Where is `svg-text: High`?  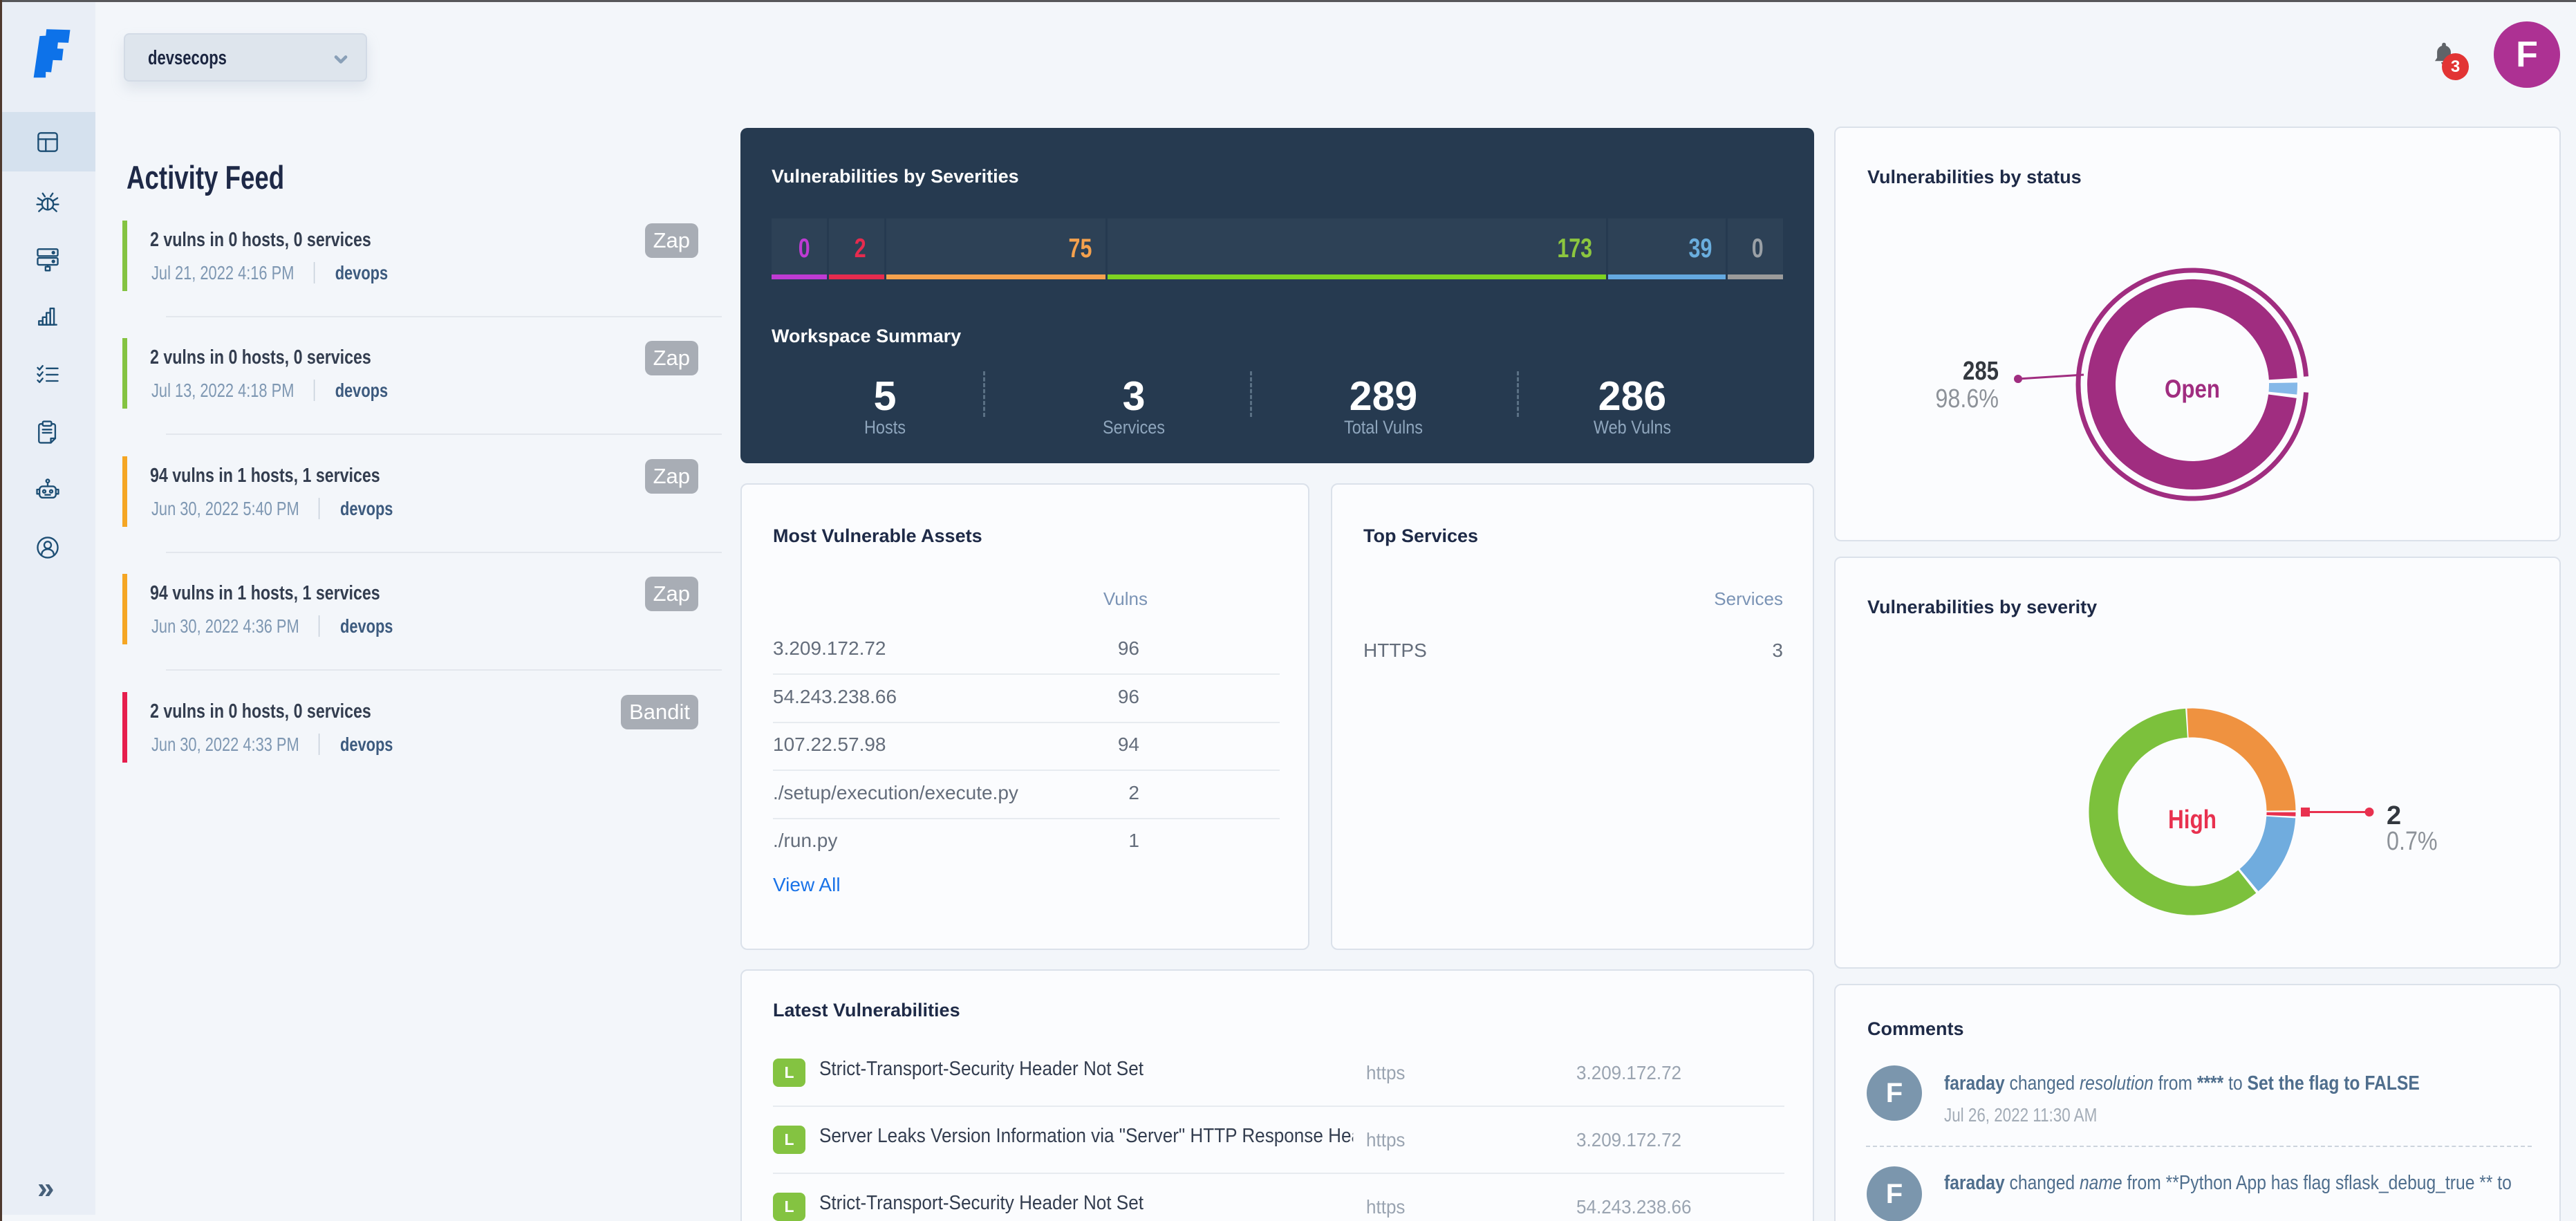
svg-text: High is located at coordinates (2192, 820).